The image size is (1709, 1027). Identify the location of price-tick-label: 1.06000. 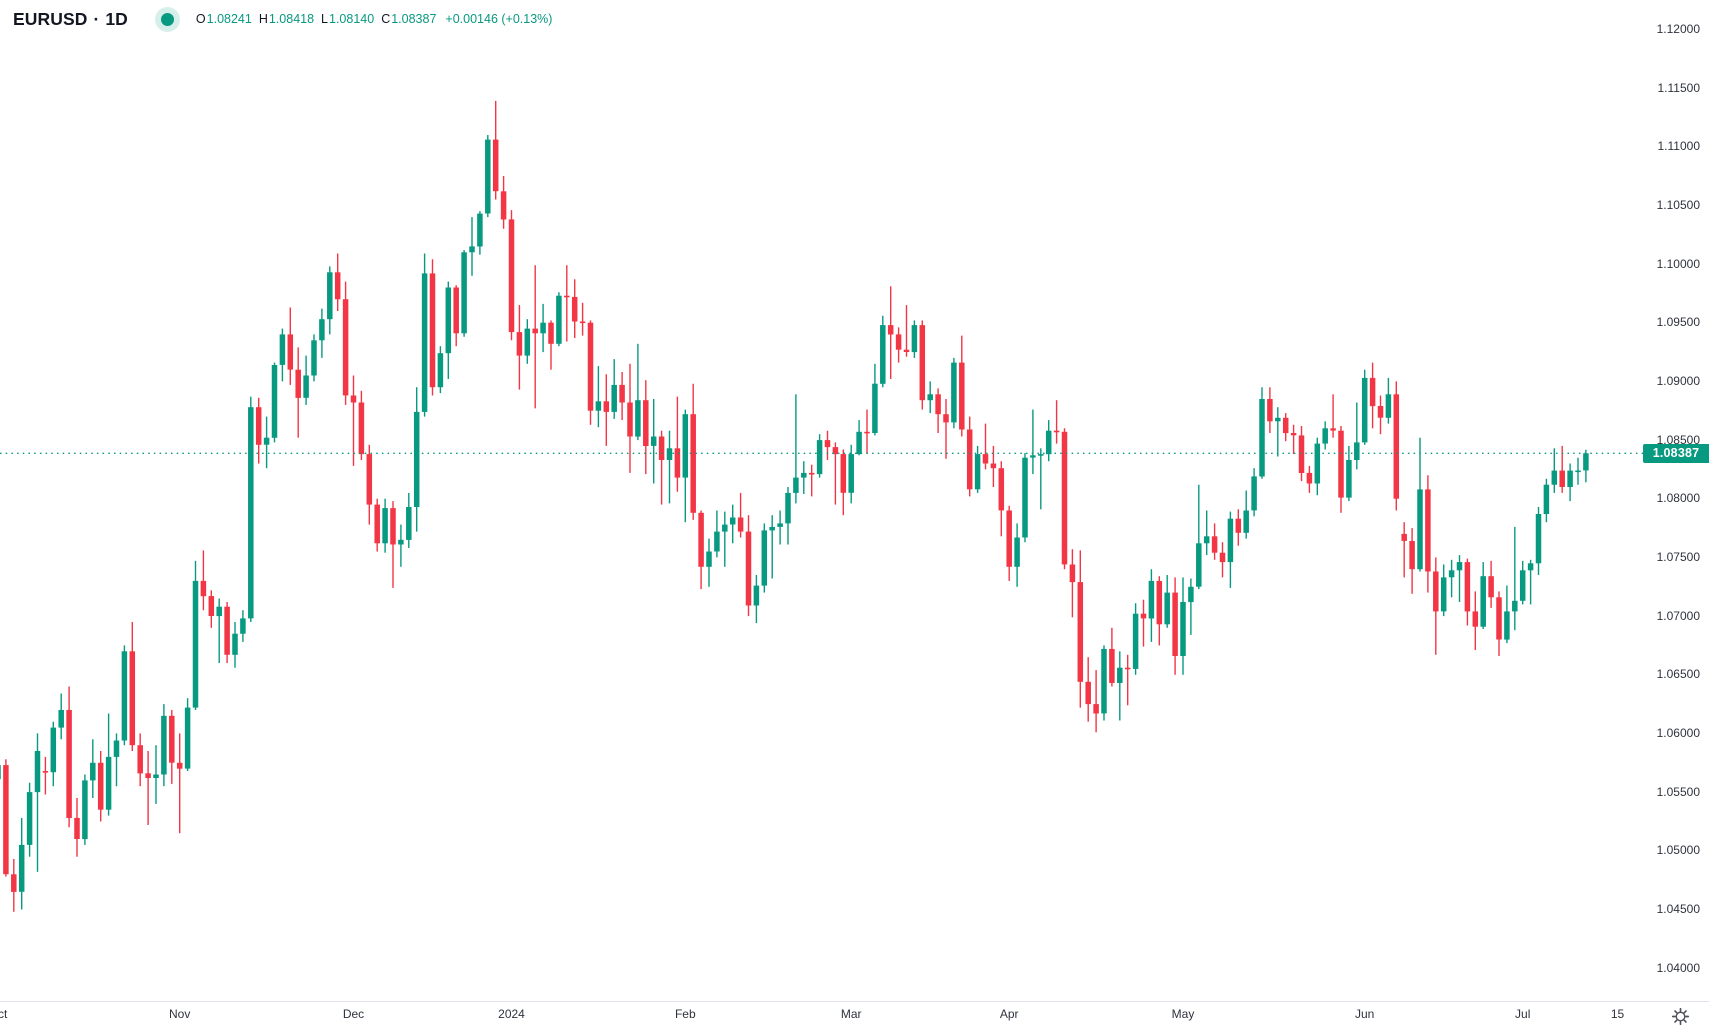
(1678, 732).